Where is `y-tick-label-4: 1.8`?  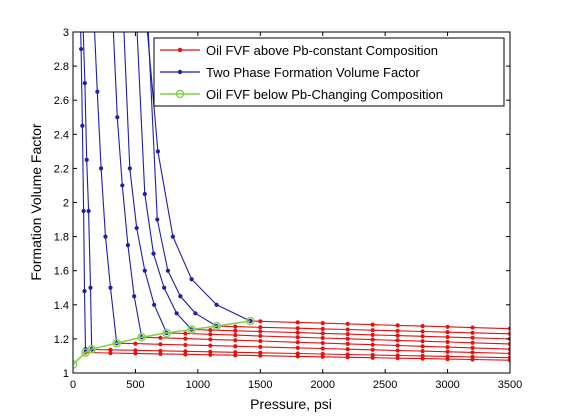 y-tick-label-4: 1.8 is located at coordinates (61, 238).